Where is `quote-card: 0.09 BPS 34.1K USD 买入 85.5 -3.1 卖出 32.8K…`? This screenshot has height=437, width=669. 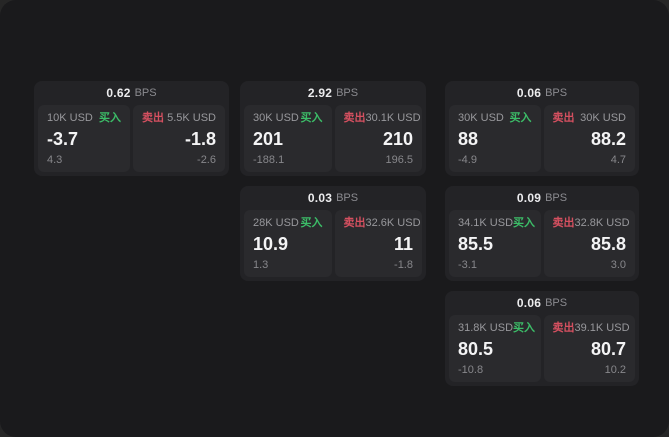 quote-card: 0.09 BPS 34.1K USD 买入 85.5 -3.1 卖出 32.8K… is located at coordinates (542, 233).